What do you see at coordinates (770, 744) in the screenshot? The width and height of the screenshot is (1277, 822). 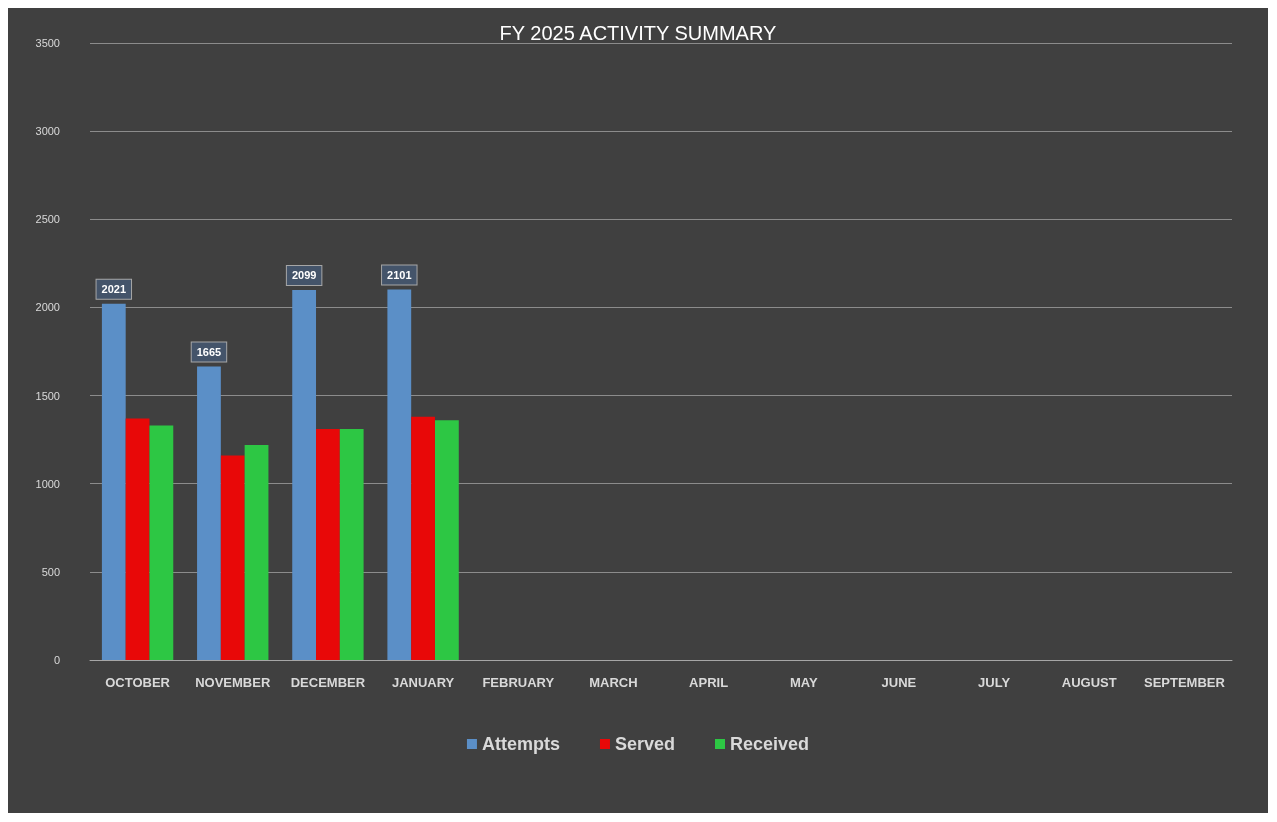 I see `legend-label: Received` at bounding box center [770, 744].